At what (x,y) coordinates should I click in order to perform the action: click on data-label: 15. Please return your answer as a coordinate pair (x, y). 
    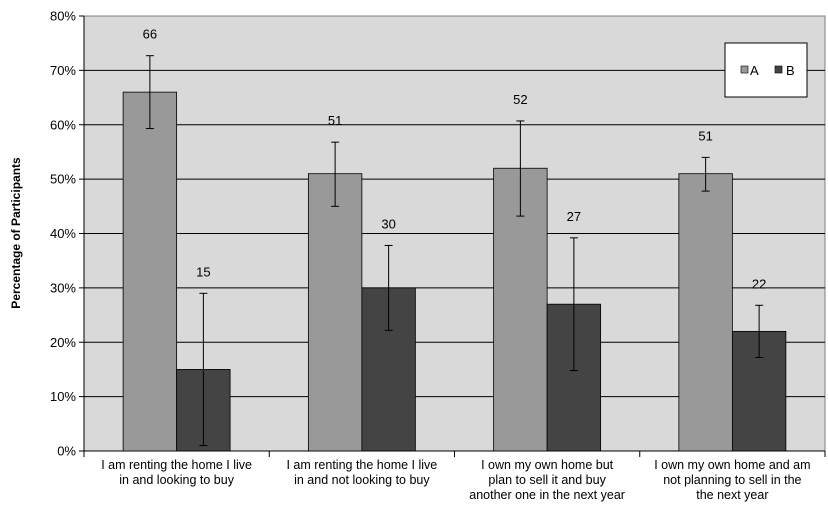
    Looking at the image, I should click on (203, 271).